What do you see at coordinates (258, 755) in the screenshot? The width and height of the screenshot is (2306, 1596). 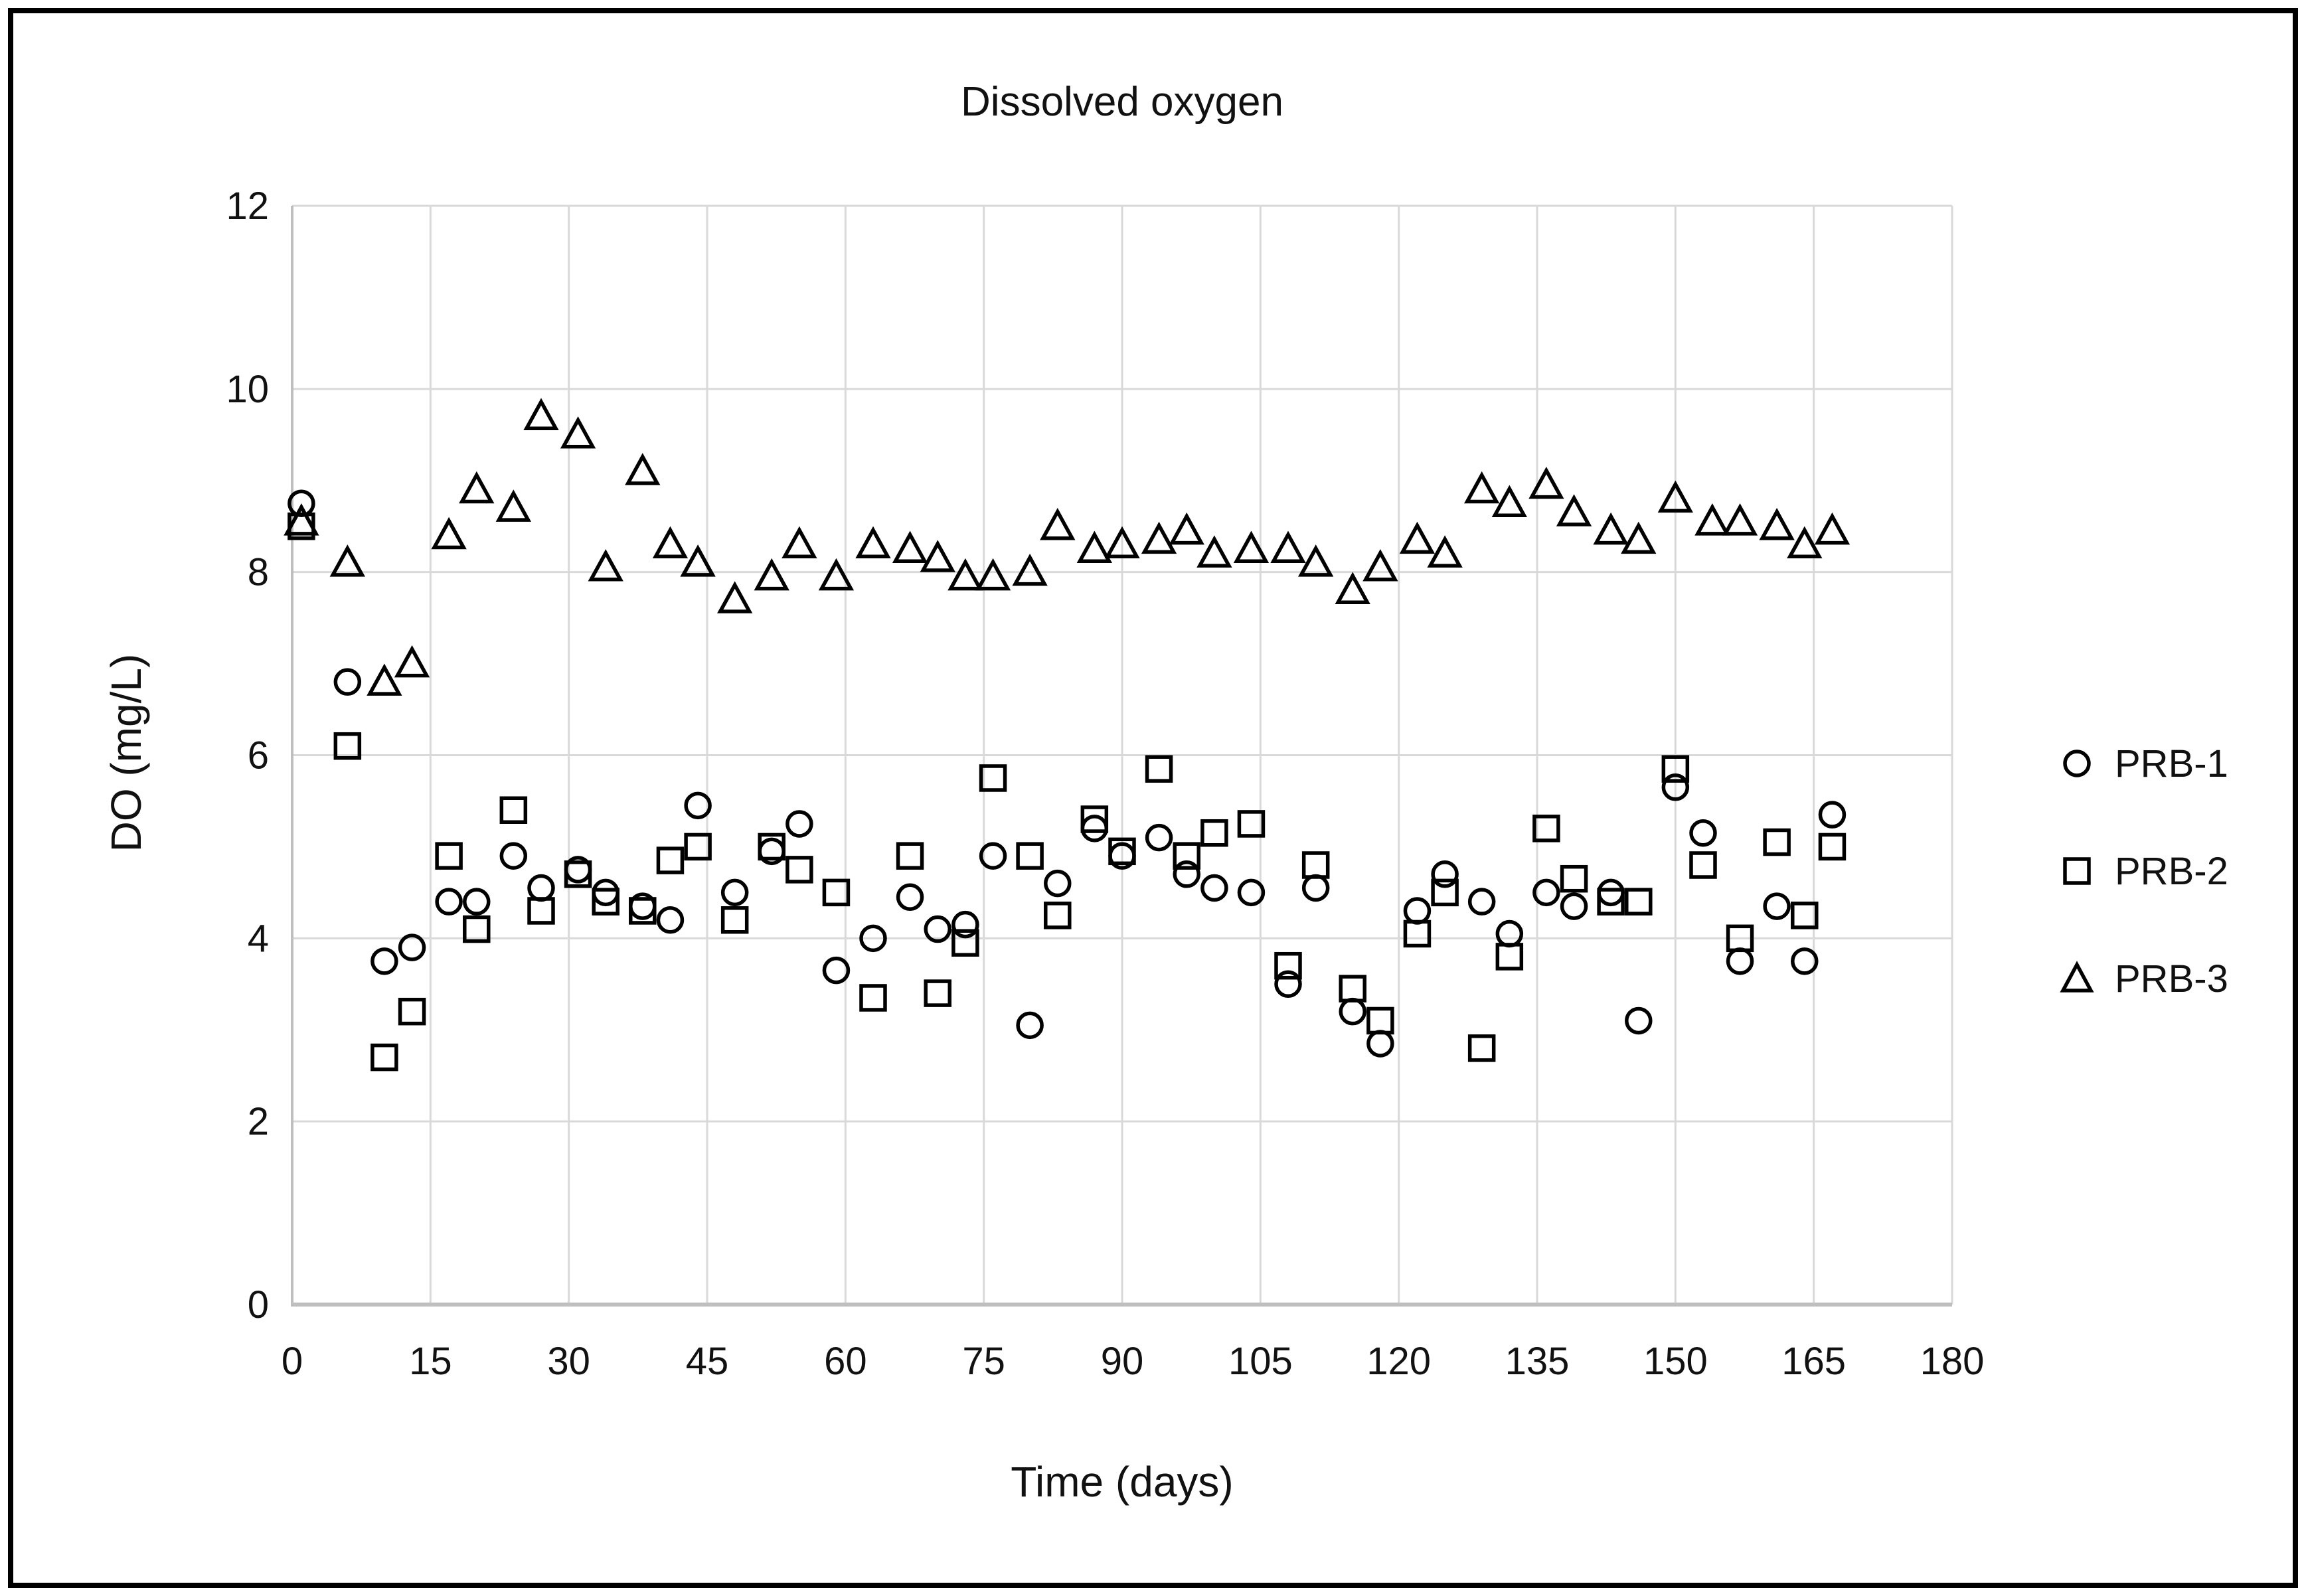 I see `y-tick-label: 6` at bounding box center [258, 755].